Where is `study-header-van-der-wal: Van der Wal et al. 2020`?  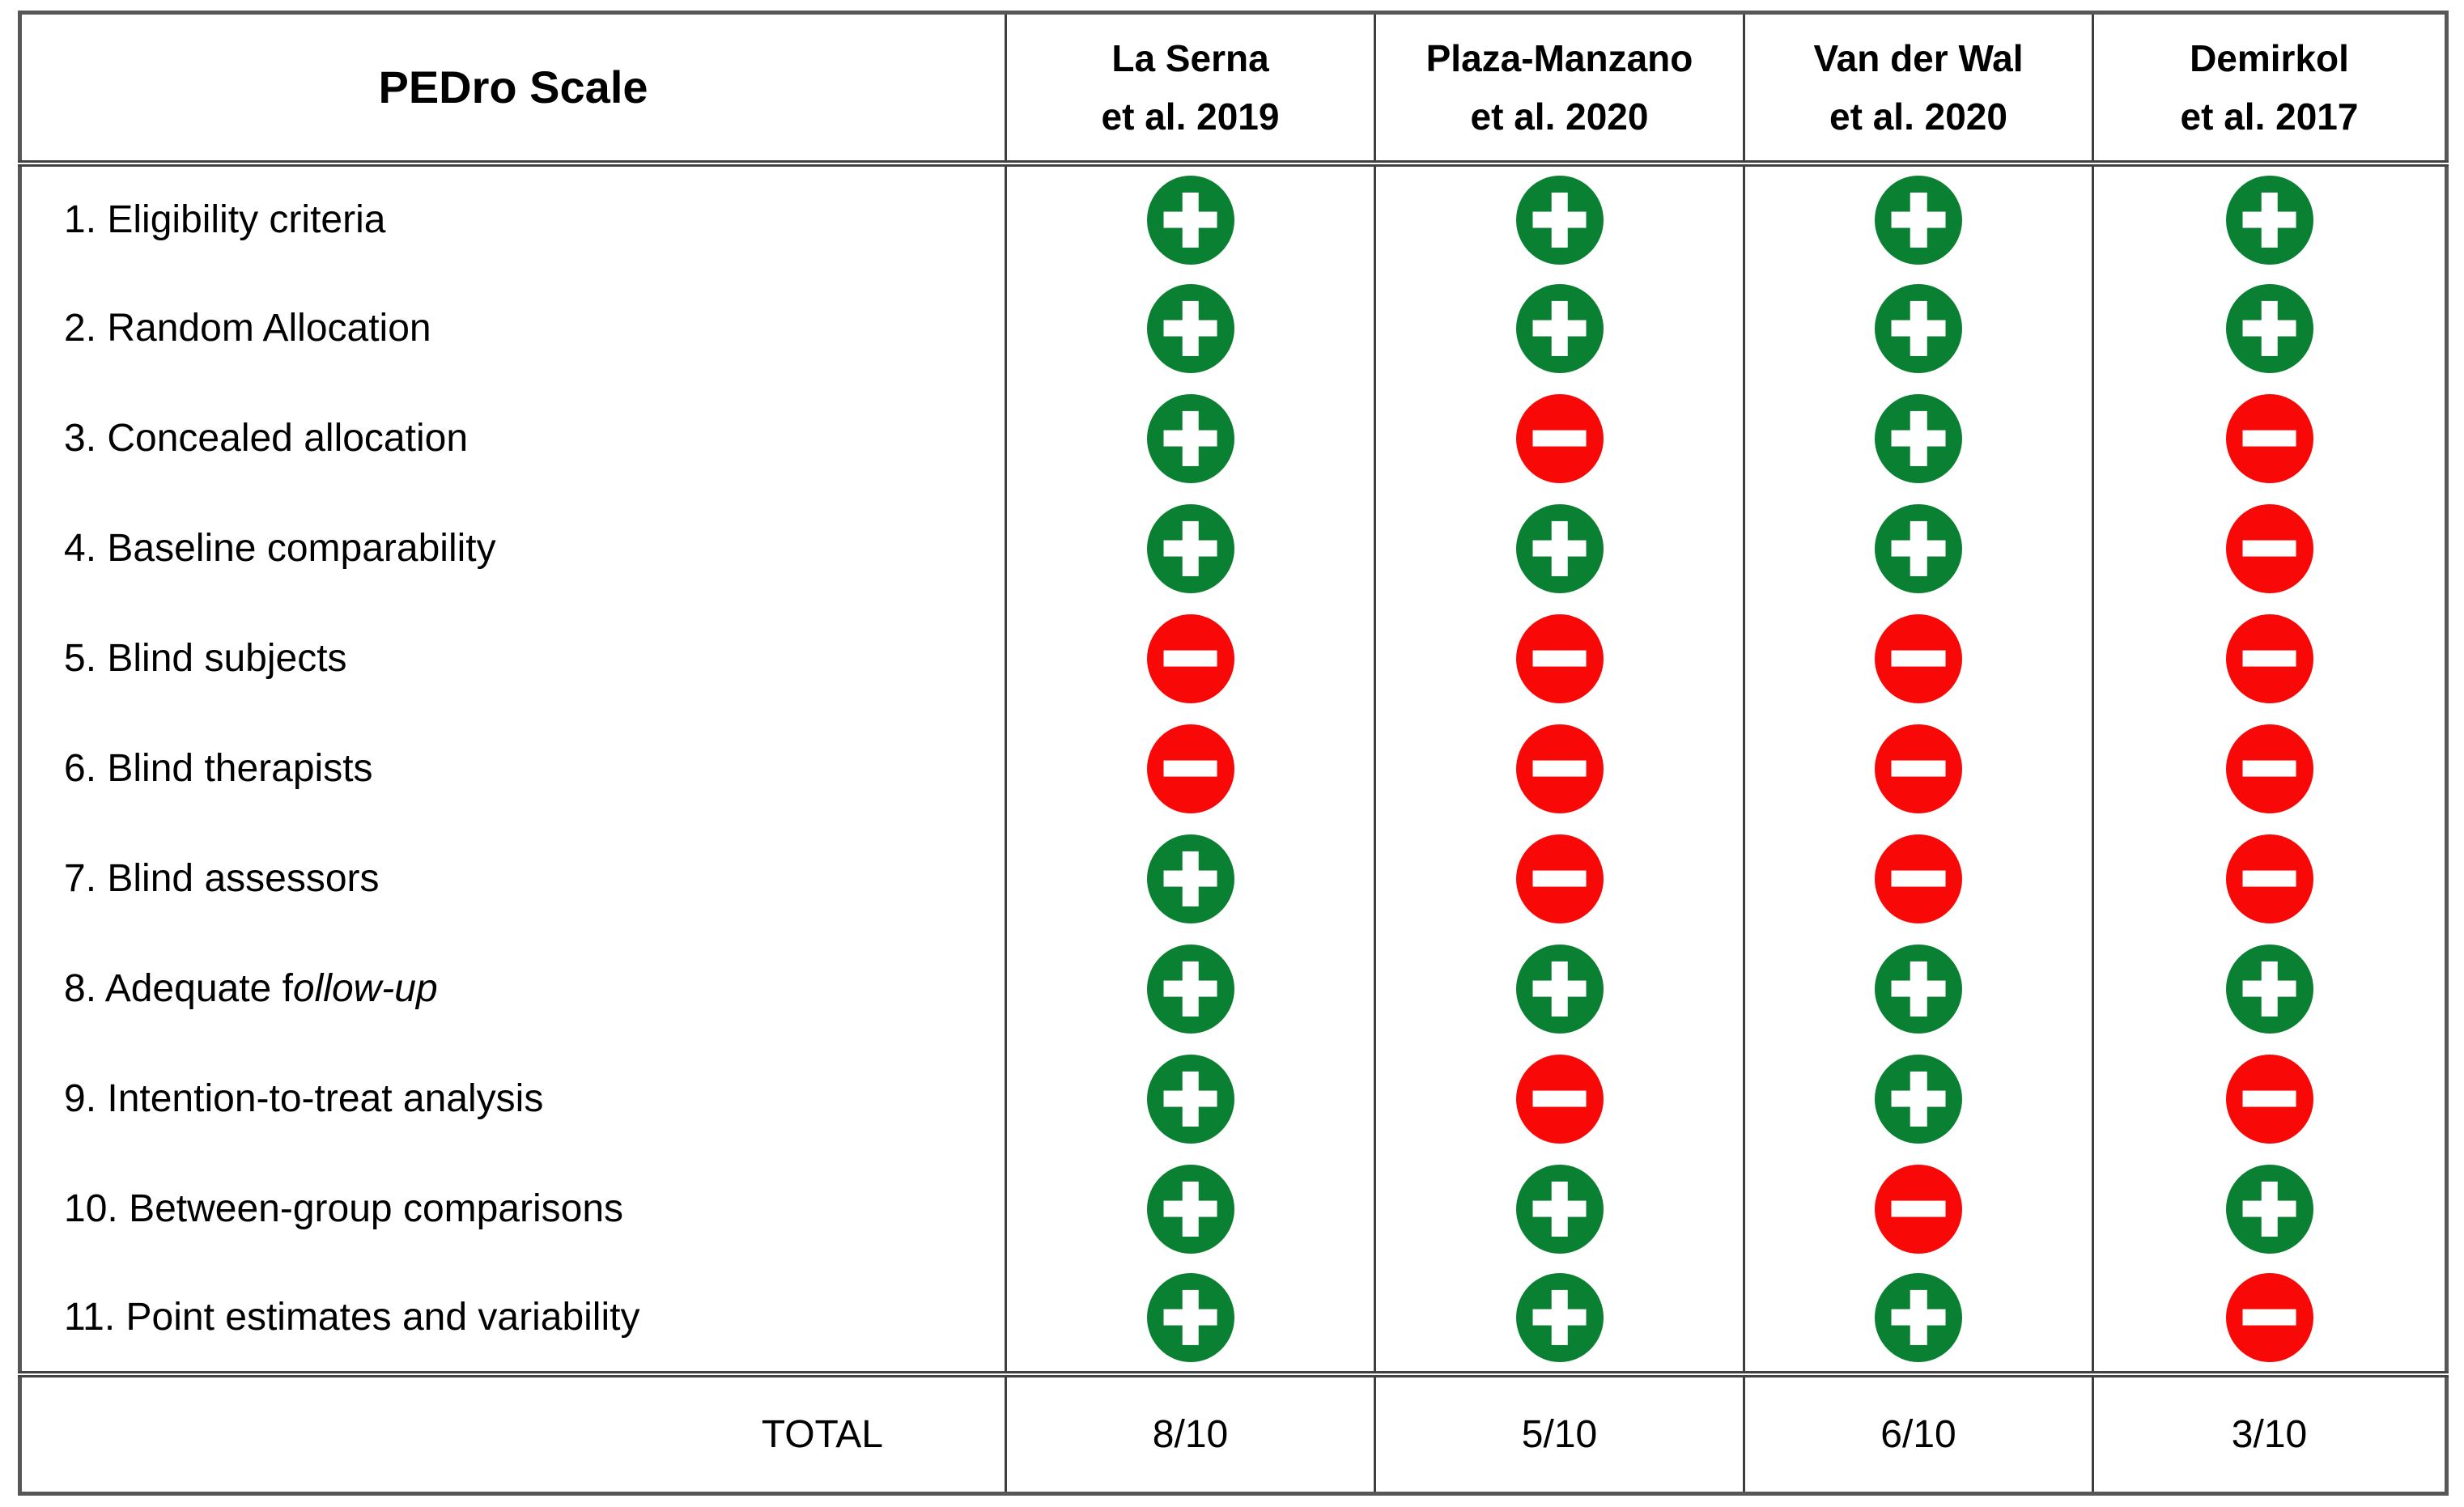 study-header-van-der-wal: Van der Wal et al. 2020 is located at coordinates (1918, 90).